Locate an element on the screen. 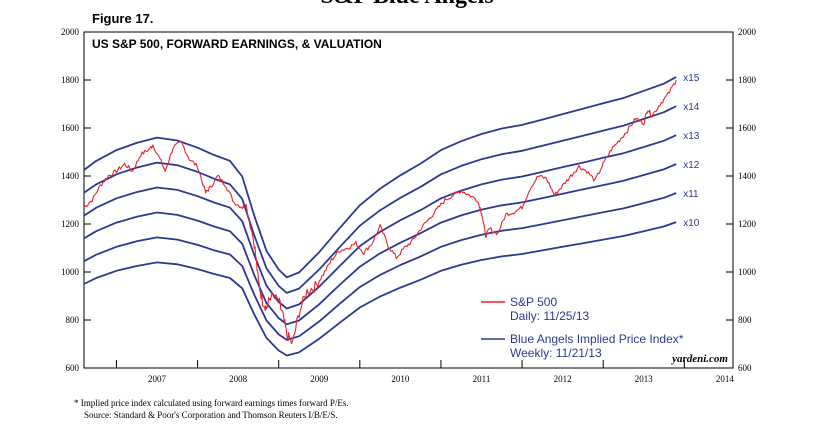  x-tick-label: 2012 is located at coordinates (563, 379).